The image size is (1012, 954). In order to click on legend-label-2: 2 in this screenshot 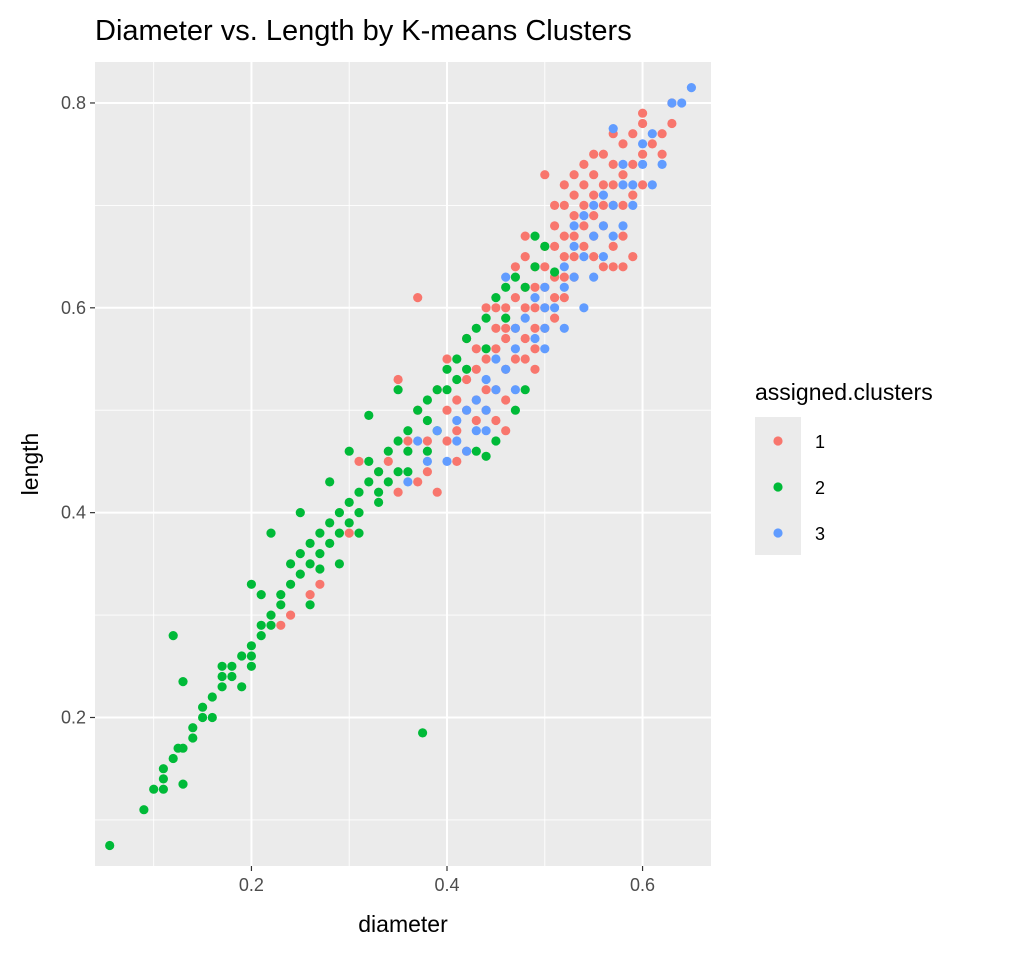, I will do `click(820, 488)`.